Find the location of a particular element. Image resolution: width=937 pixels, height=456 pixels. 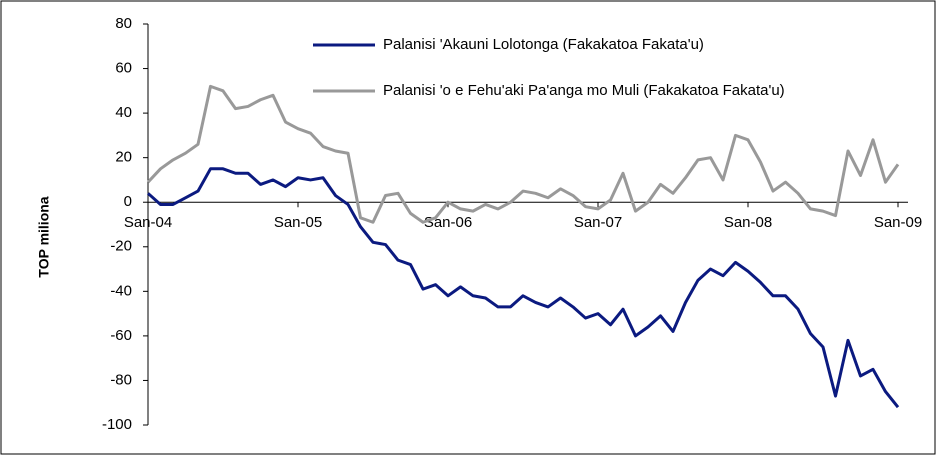

y-tick-label: 40 is located at coordinates (123, 112).